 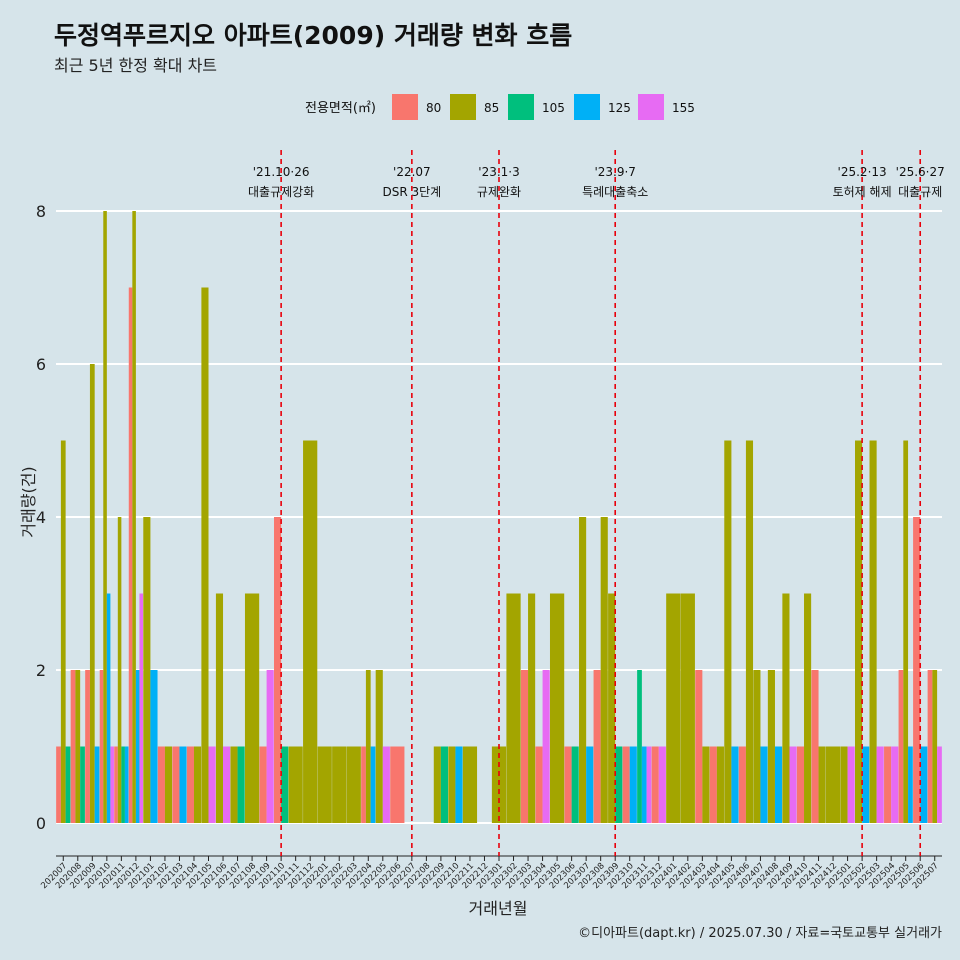 What do you see at coordinates (499, 192) in the screenshot?
I see `event-label: 규제완화` at bounding box center [499, 192].